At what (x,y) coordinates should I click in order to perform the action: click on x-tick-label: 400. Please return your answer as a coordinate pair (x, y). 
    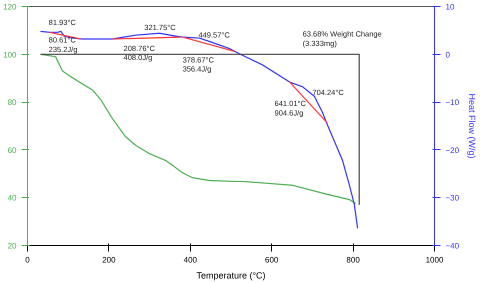
    Looking at the image, I should click on (191, 260).